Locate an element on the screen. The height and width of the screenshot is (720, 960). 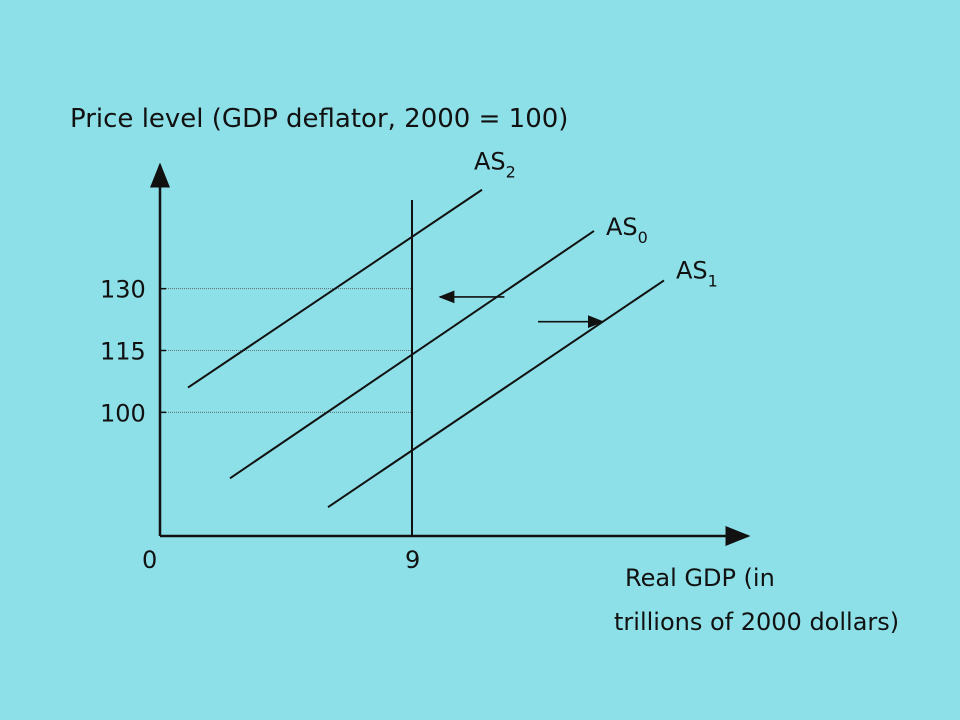
series-line-as1 is located at coordinates (496, 393).